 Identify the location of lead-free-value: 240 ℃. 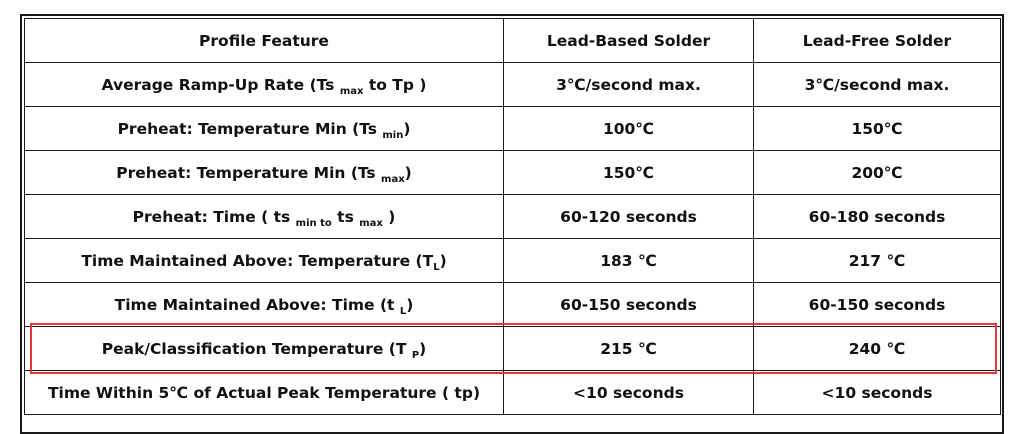
(877, 348).